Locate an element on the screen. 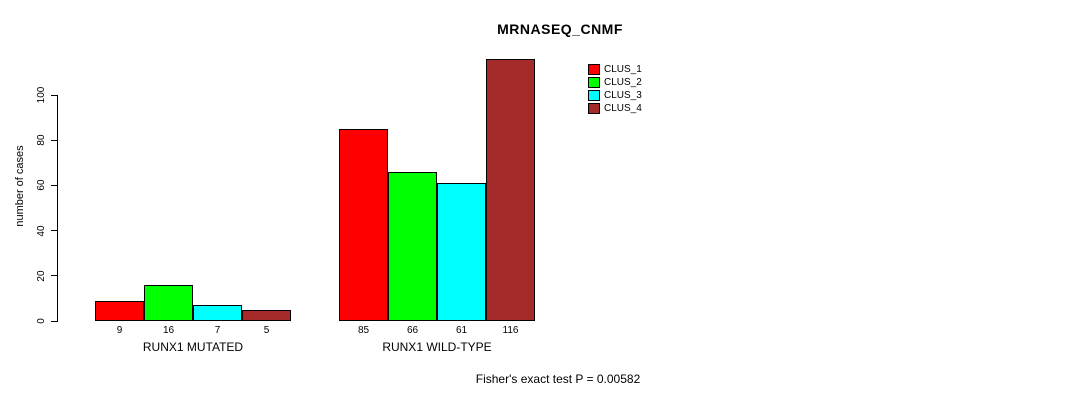 This screenshot has width=1090, height=400. bar-value-clus-4-runx1-mutated: 5 is located at coordinates (266, 330).